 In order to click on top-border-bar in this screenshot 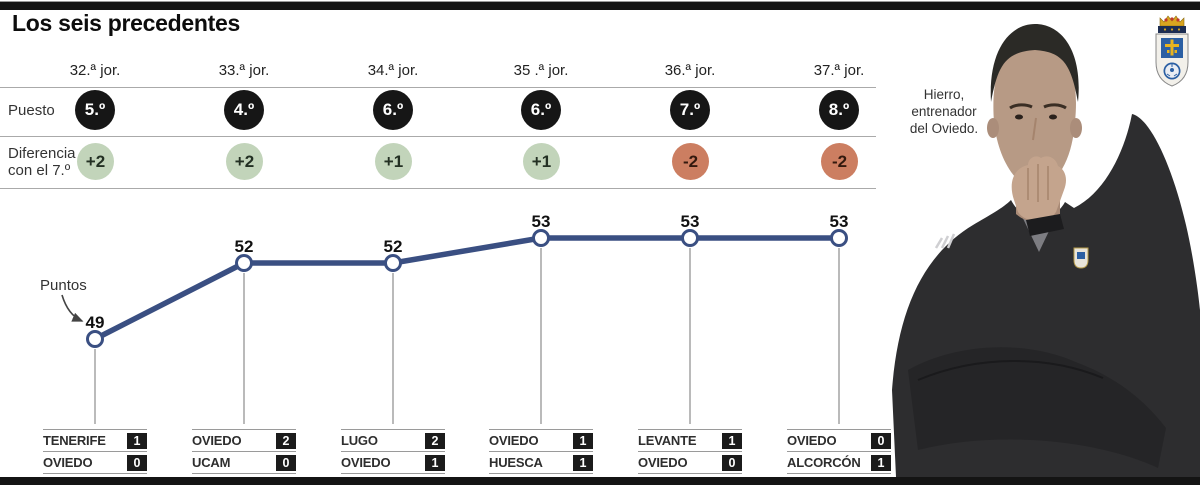, I will do `click(600, 5)`.